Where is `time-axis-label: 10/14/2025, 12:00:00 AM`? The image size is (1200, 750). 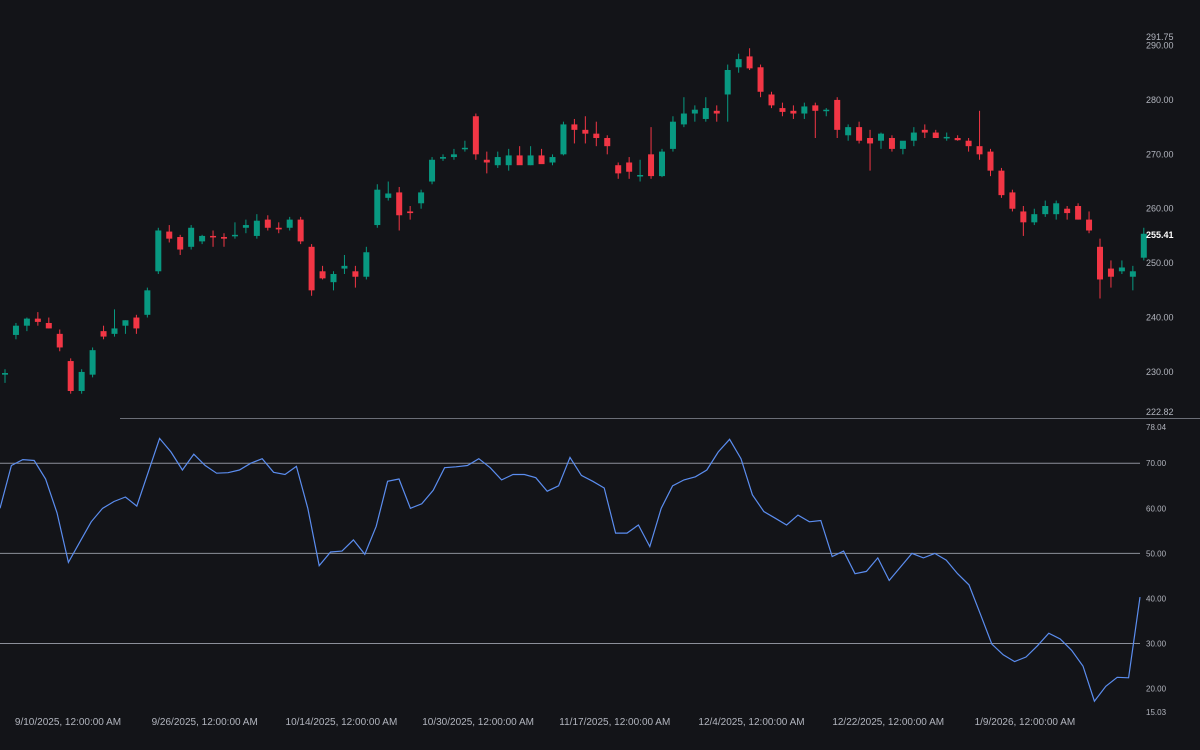
time-axis-label: 10/14/2025, 12:00:00 AM is located at coordinates (342, 722).